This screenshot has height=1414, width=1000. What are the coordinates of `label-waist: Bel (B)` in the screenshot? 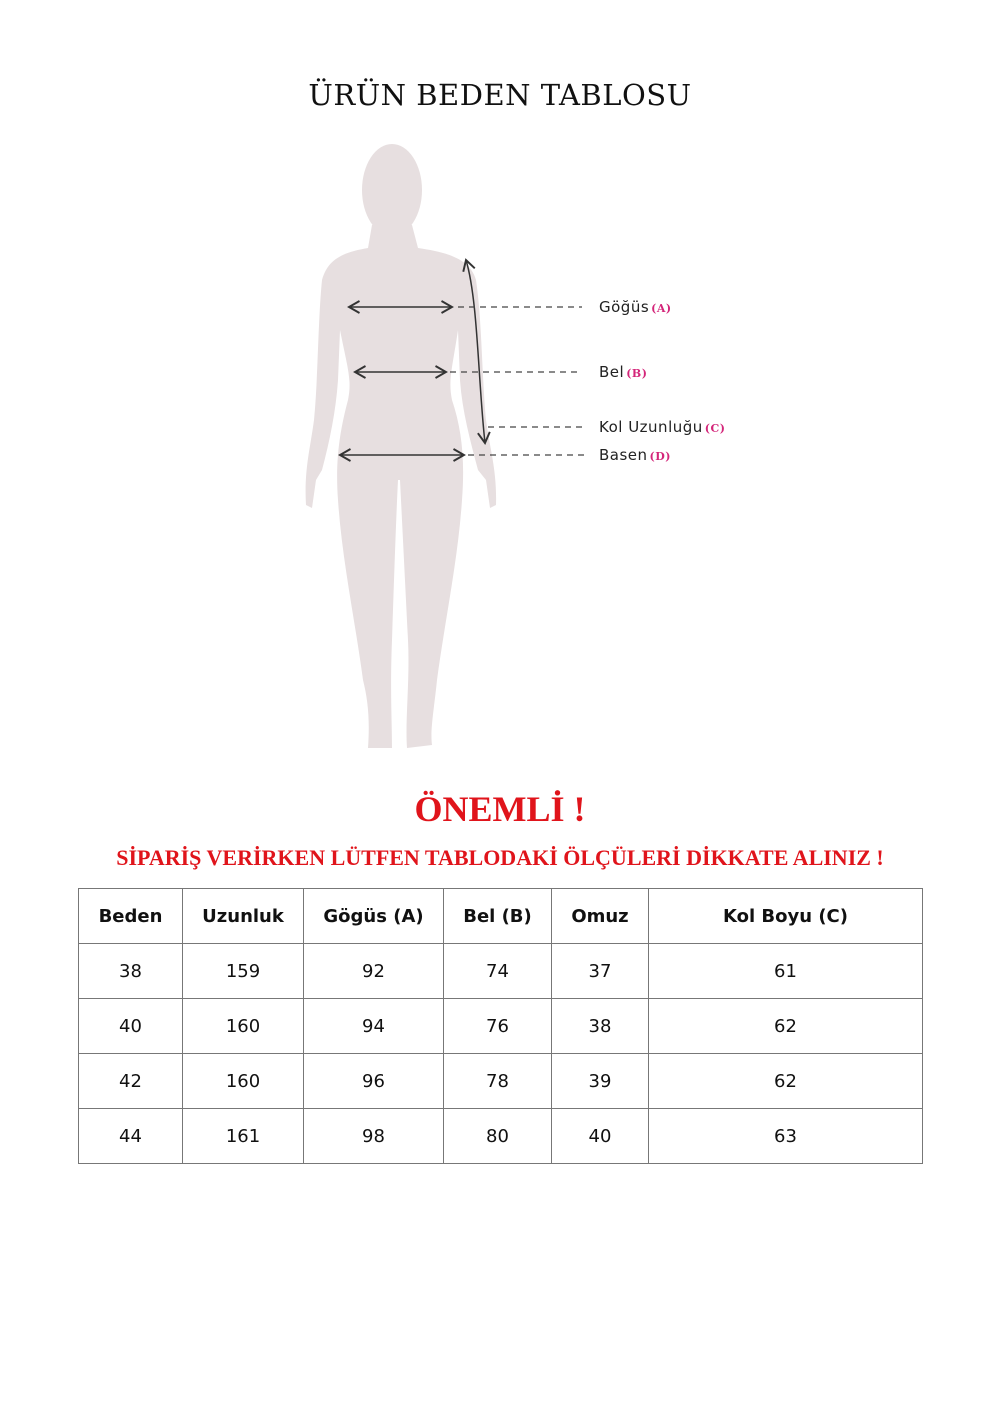 It's located at (623, 372).